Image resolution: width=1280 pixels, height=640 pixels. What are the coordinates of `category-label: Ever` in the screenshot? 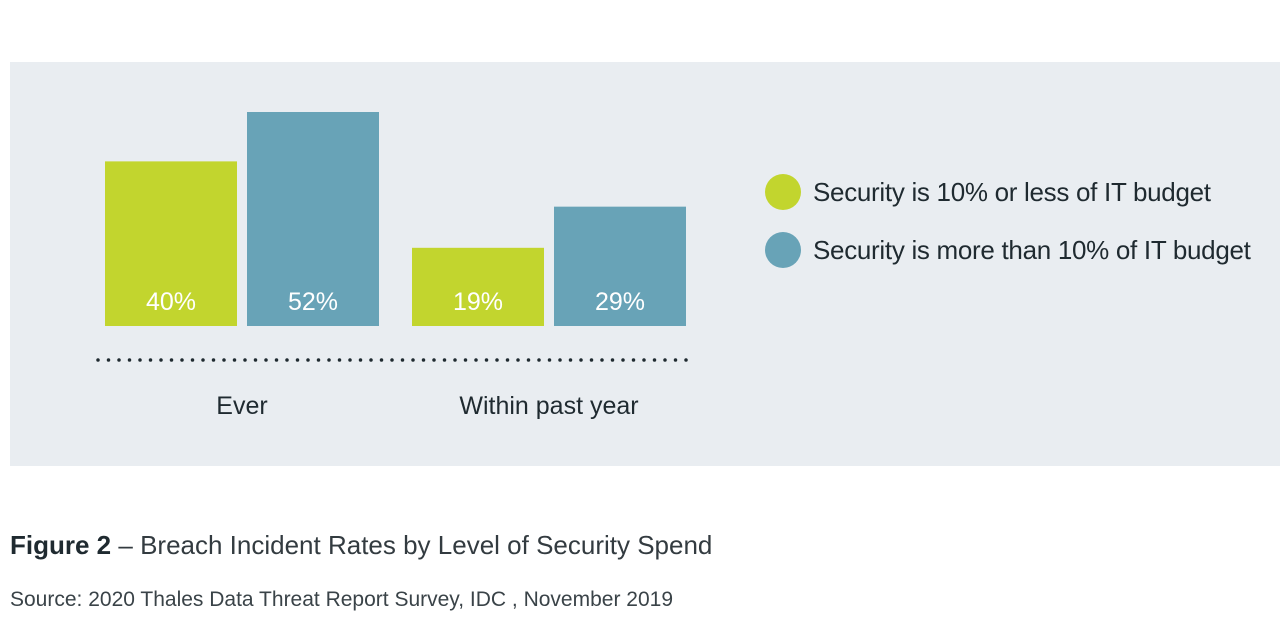 It's located at (241, 406).